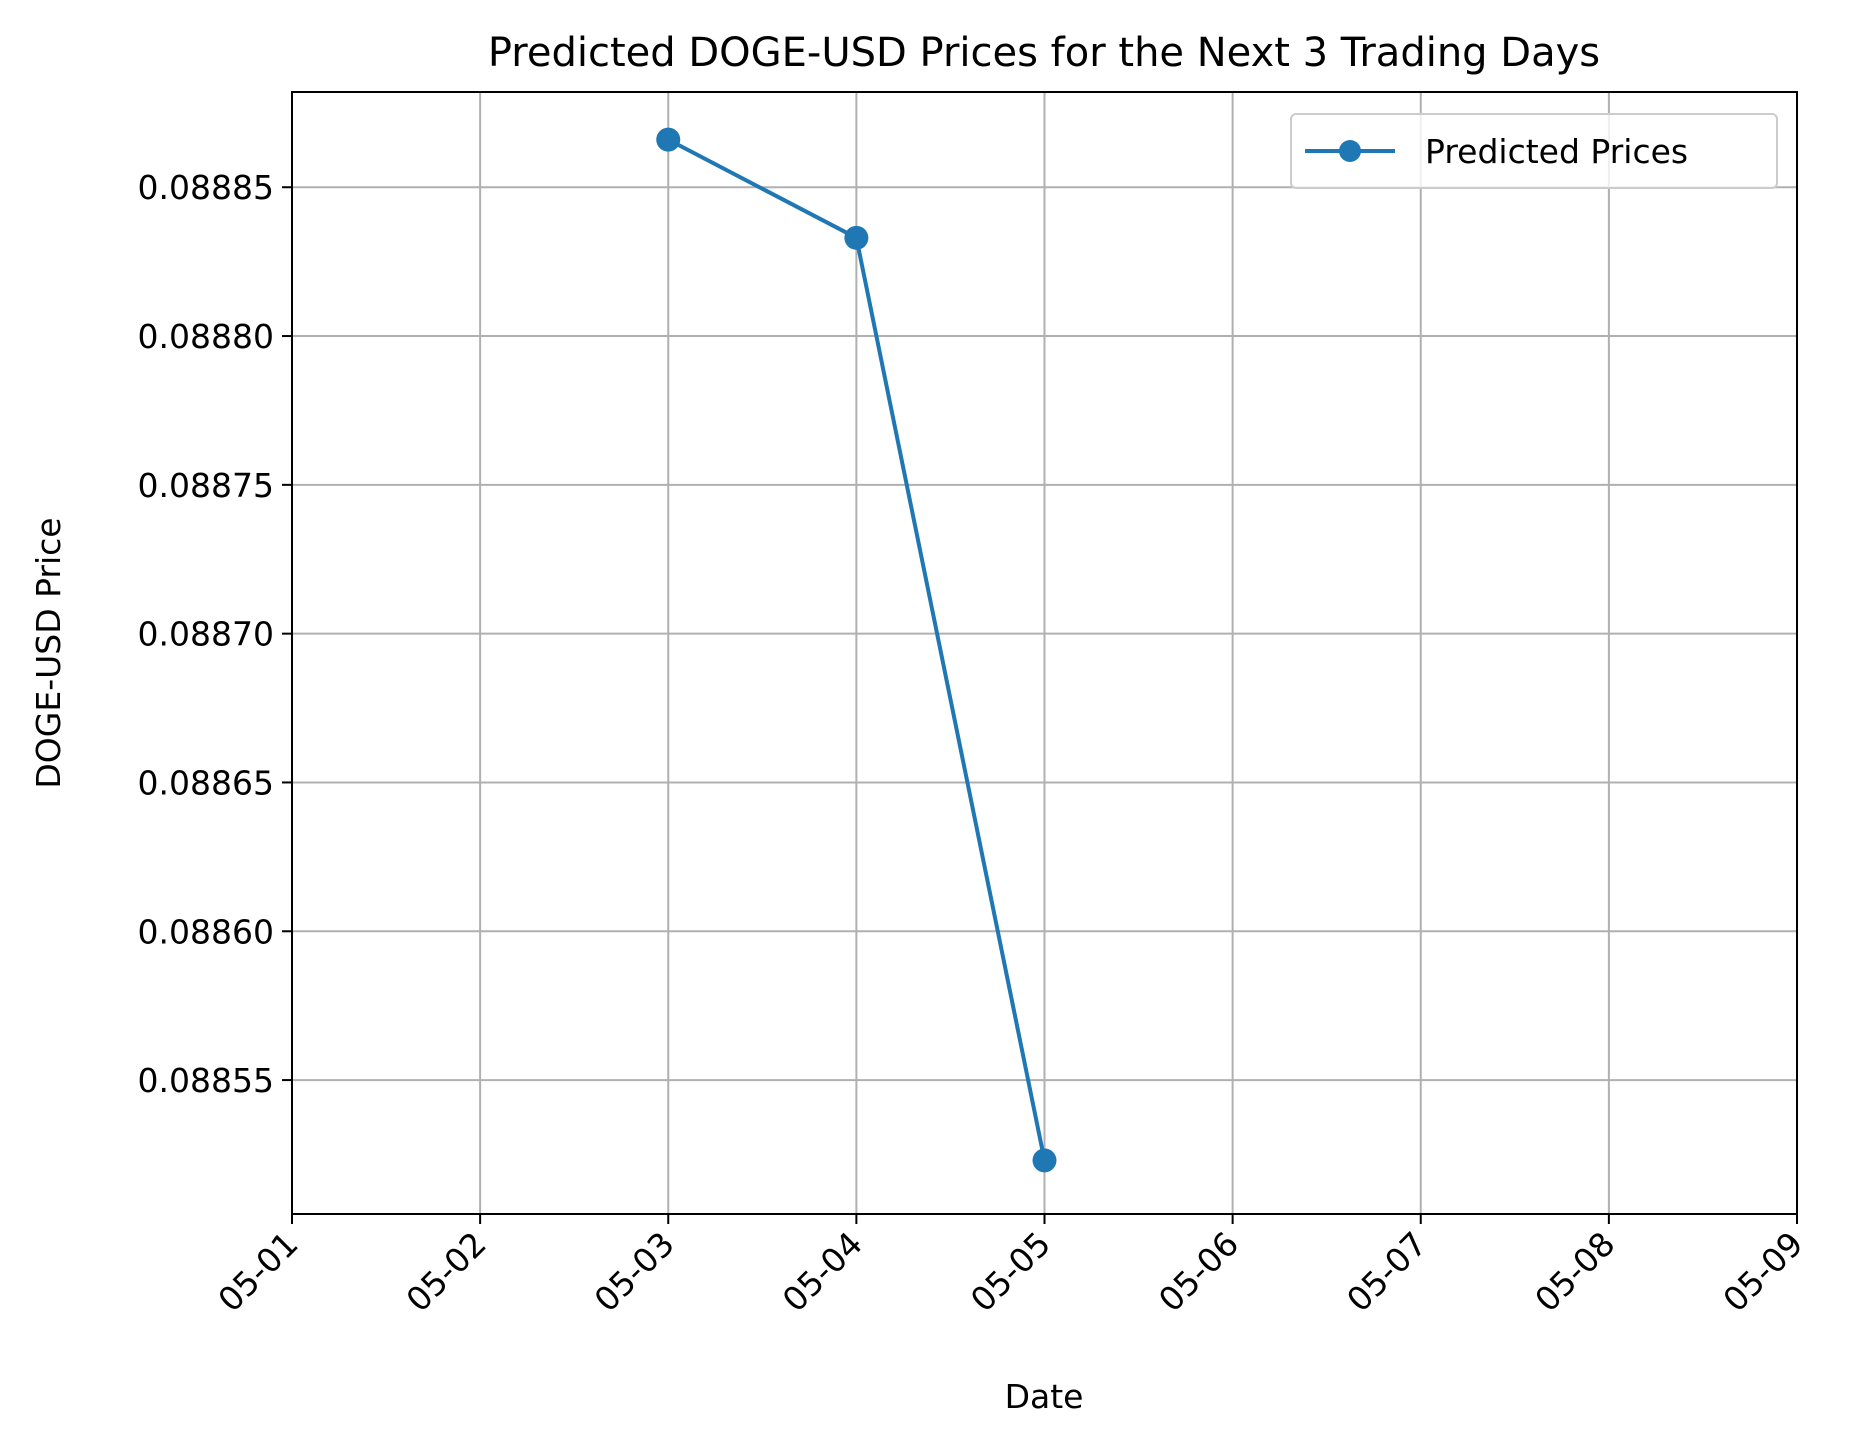 This screenshot has height=1434, width=1866. Describe the element at coordinates (206, 782) in the screenshot. I see `y-tick-label: 0.08865` at that location.